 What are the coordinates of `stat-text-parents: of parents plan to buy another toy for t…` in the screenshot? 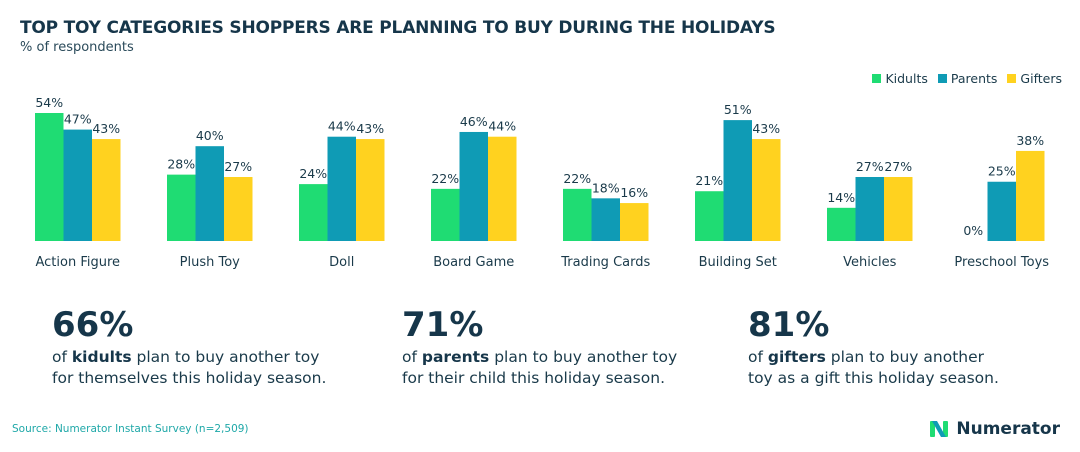 It's located at (567, 368).